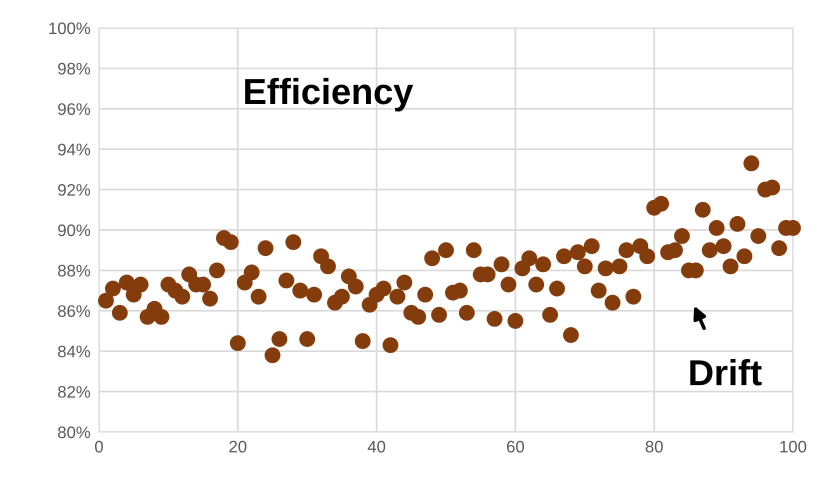  I want to click on x-tick-label: 80, so click(654, 446).